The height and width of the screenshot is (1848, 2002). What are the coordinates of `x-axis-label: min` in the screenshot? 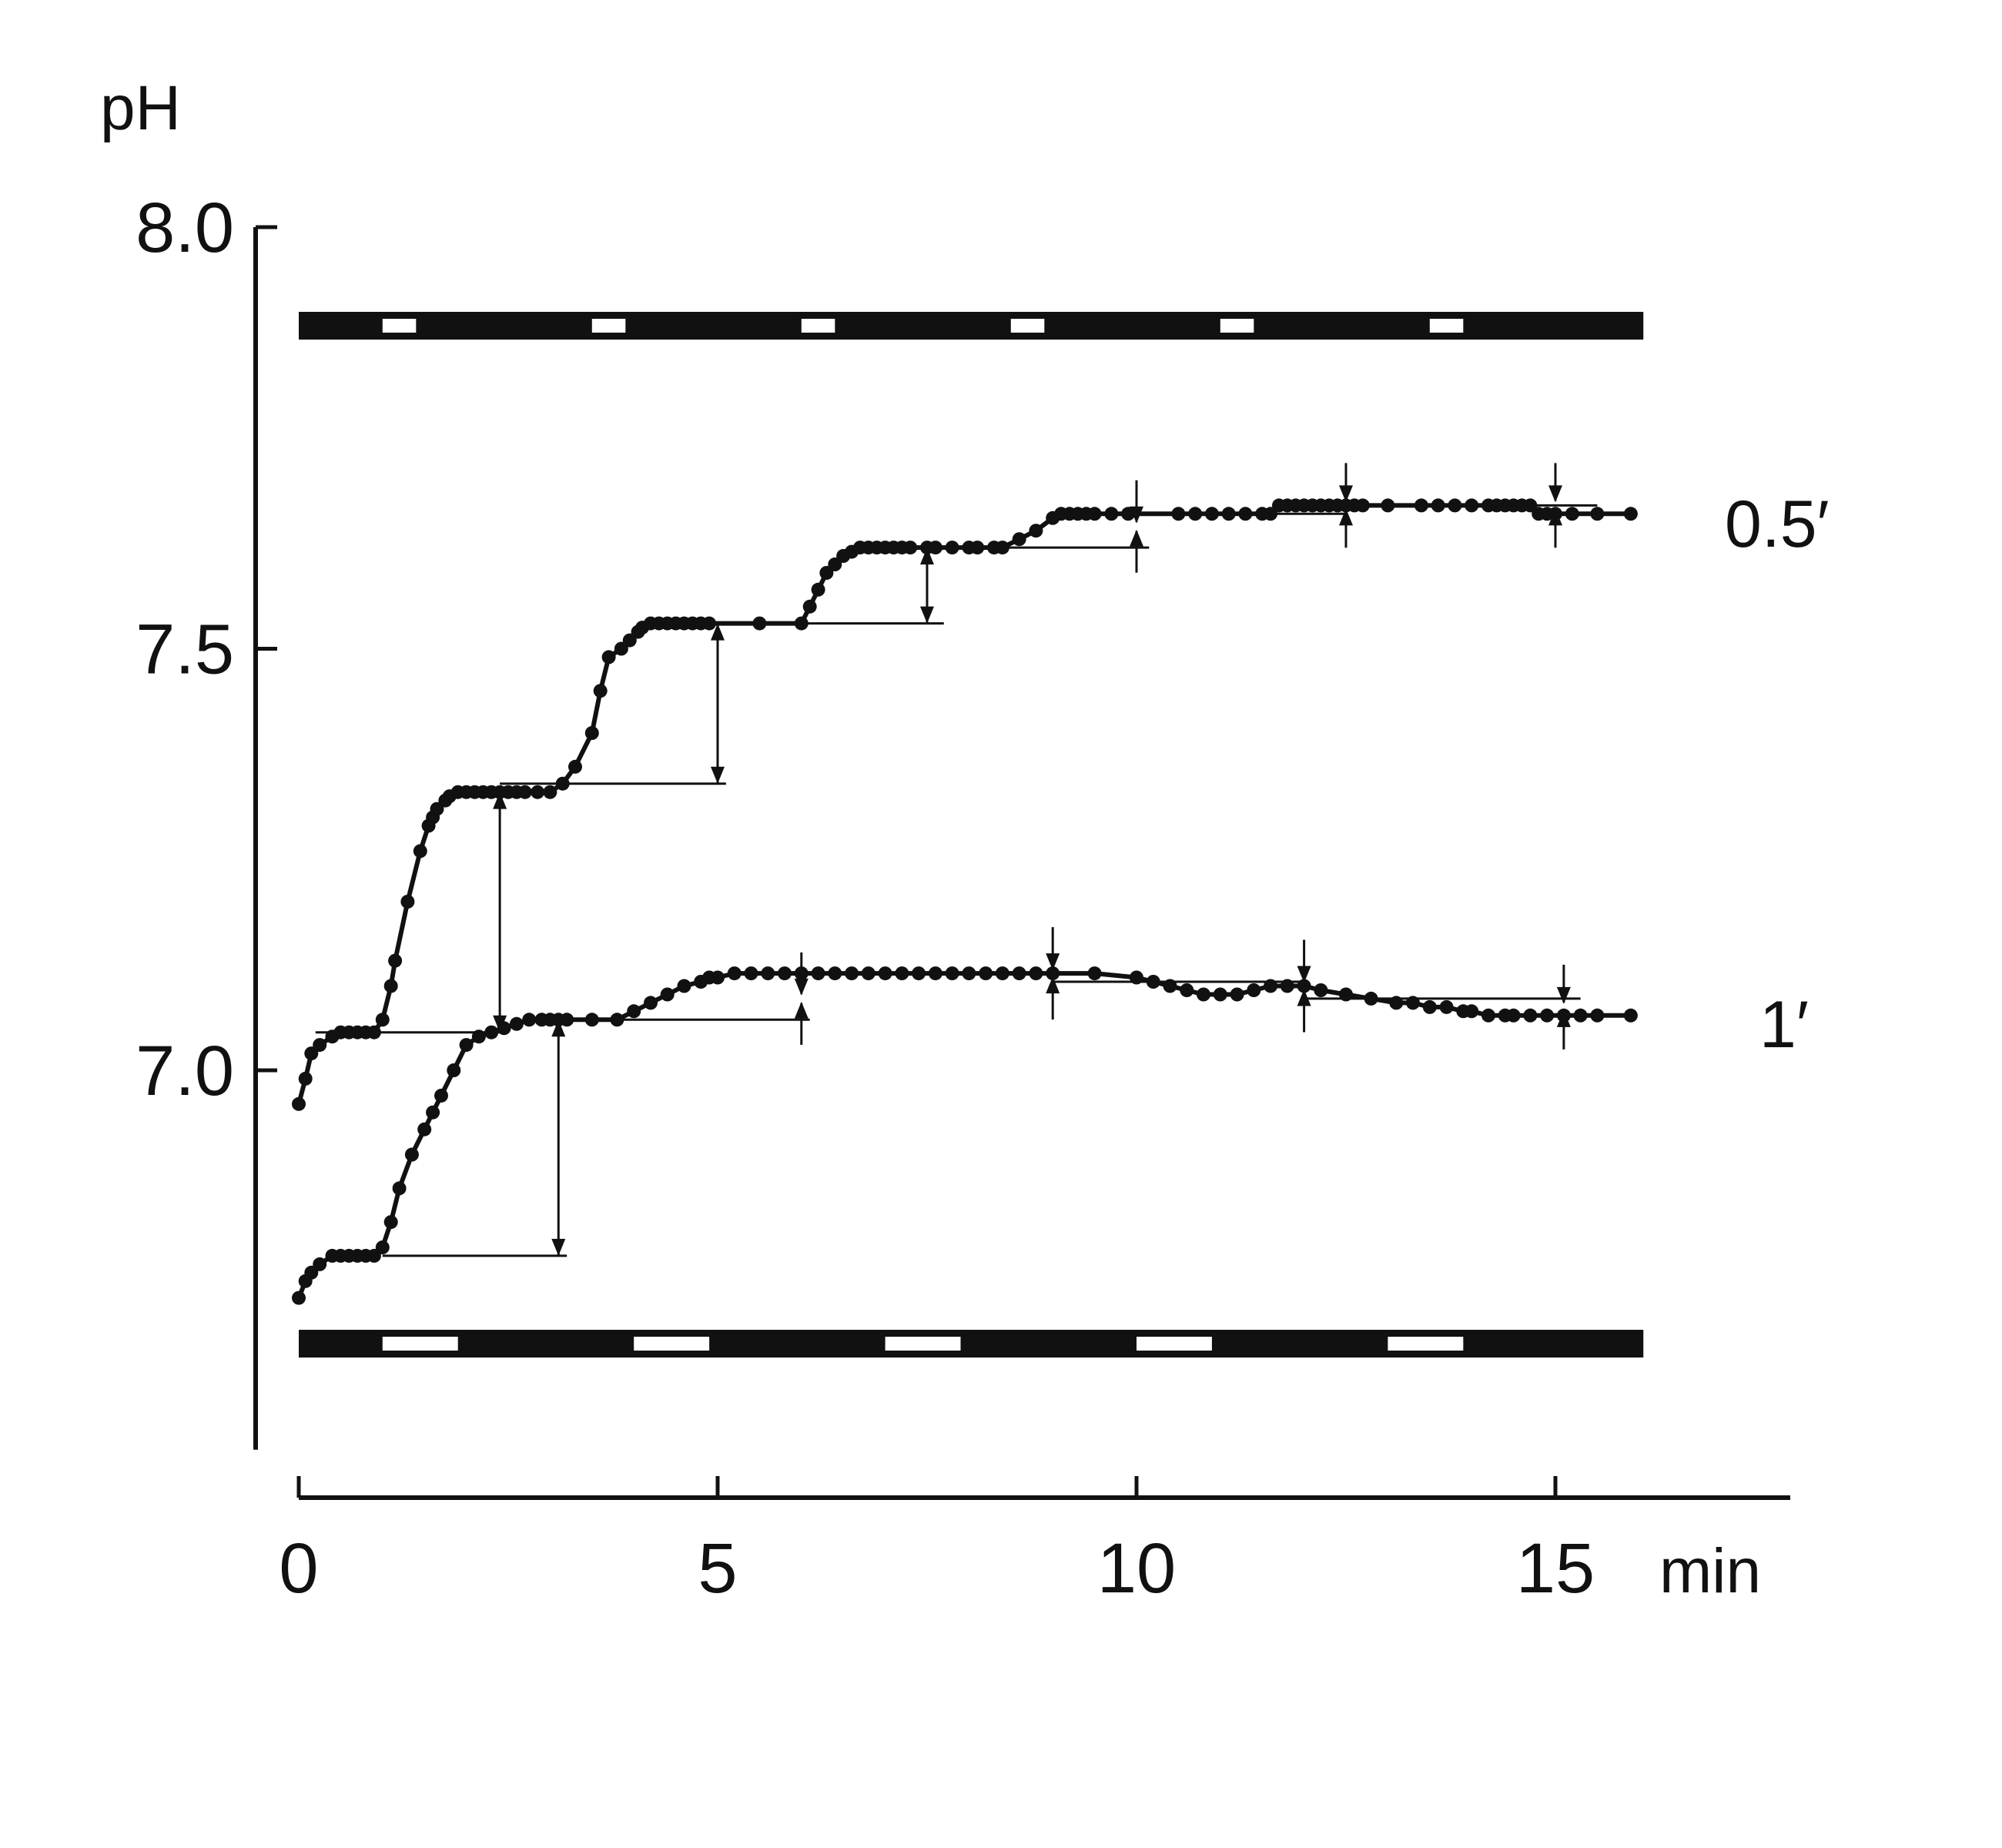 It's located at (1710, 1571).